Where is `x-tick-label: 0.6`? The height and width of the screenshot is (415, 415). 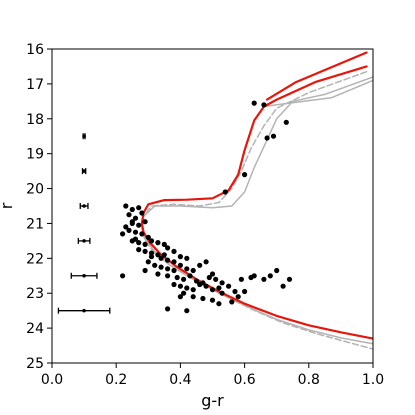
x-tick-label: 0.6 is located at coordinates (244, 380).